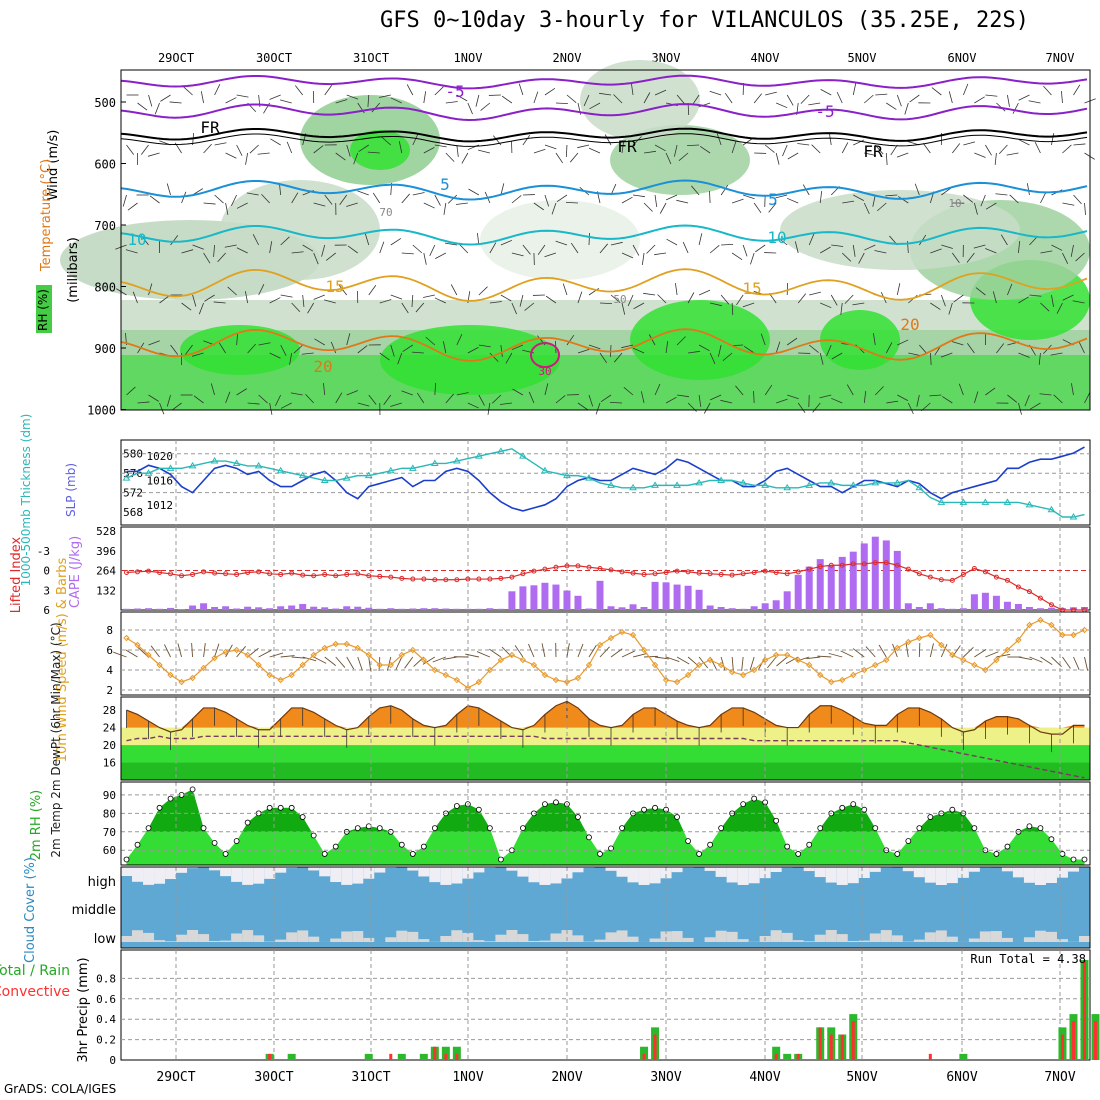  I want to click on date-tick-top: 1NOV, so click(468, 58).